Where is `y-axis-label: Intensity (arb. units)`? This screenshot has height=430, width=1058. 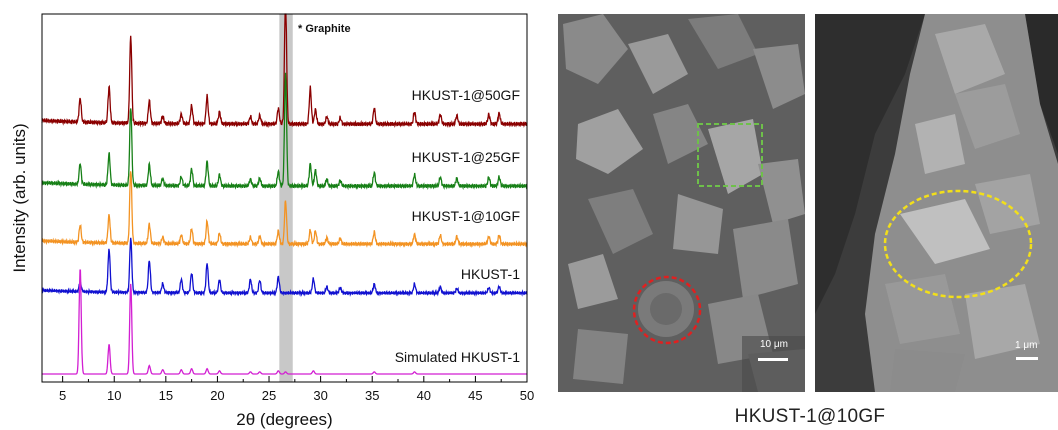
y-axis-label: Intensity (arb. units) is located at coordinates (19, 197).